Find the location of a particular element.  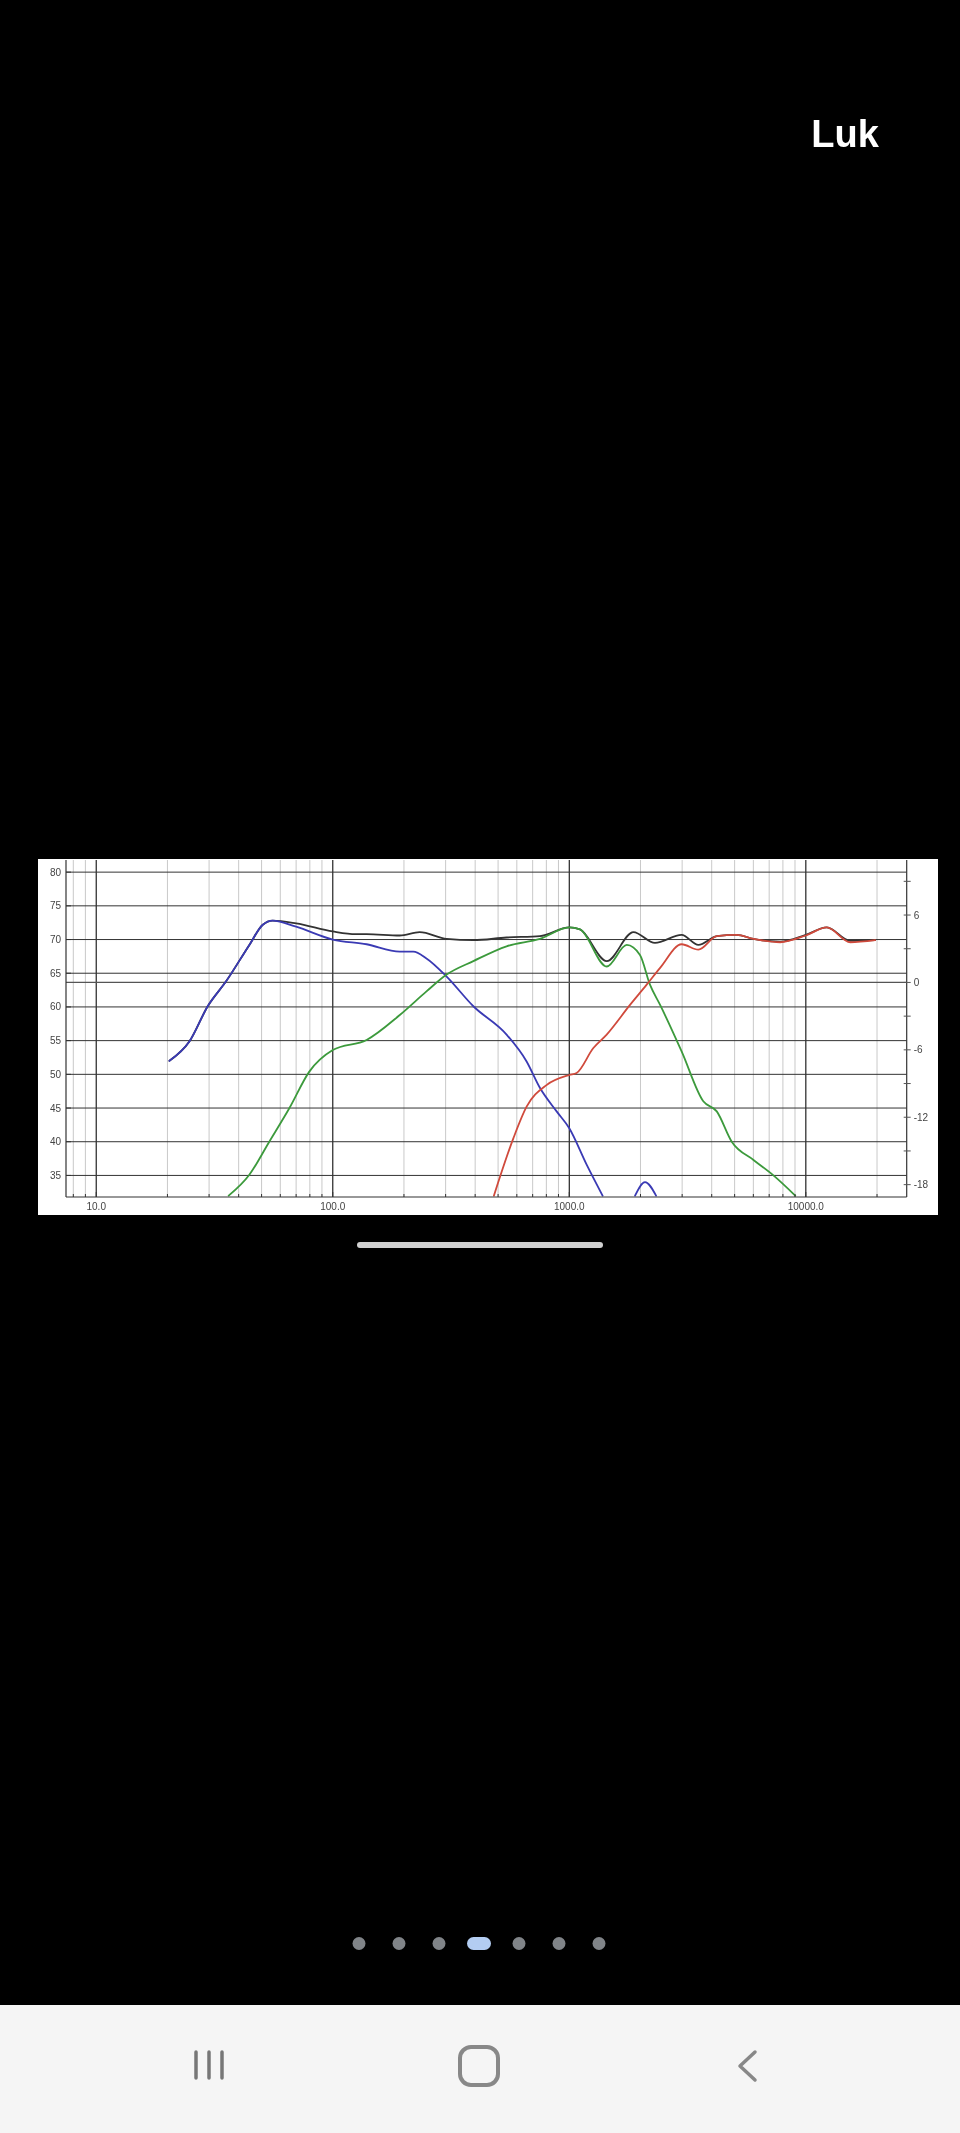

y2-tick-label: -6 is located at coordinates (918, 1050).